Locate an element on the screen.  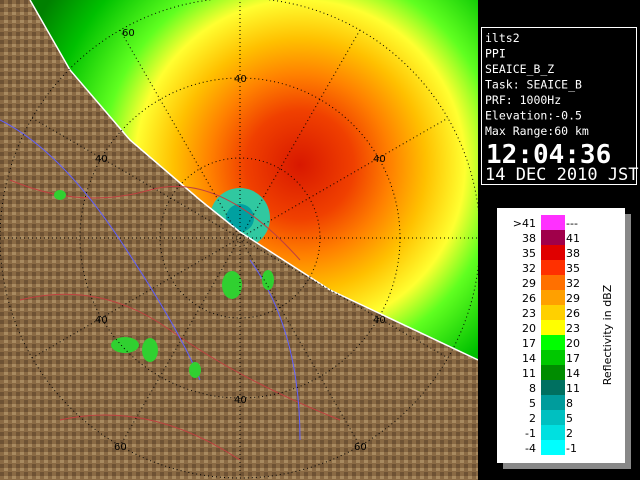
legend-high: 20 is located at coordinates (573, 343).